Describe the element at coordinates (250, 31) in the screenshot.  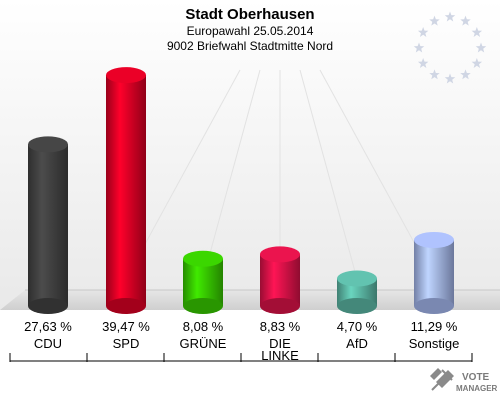
I see `chart-subtitle: Europawahl 25.05.2014` at that location.